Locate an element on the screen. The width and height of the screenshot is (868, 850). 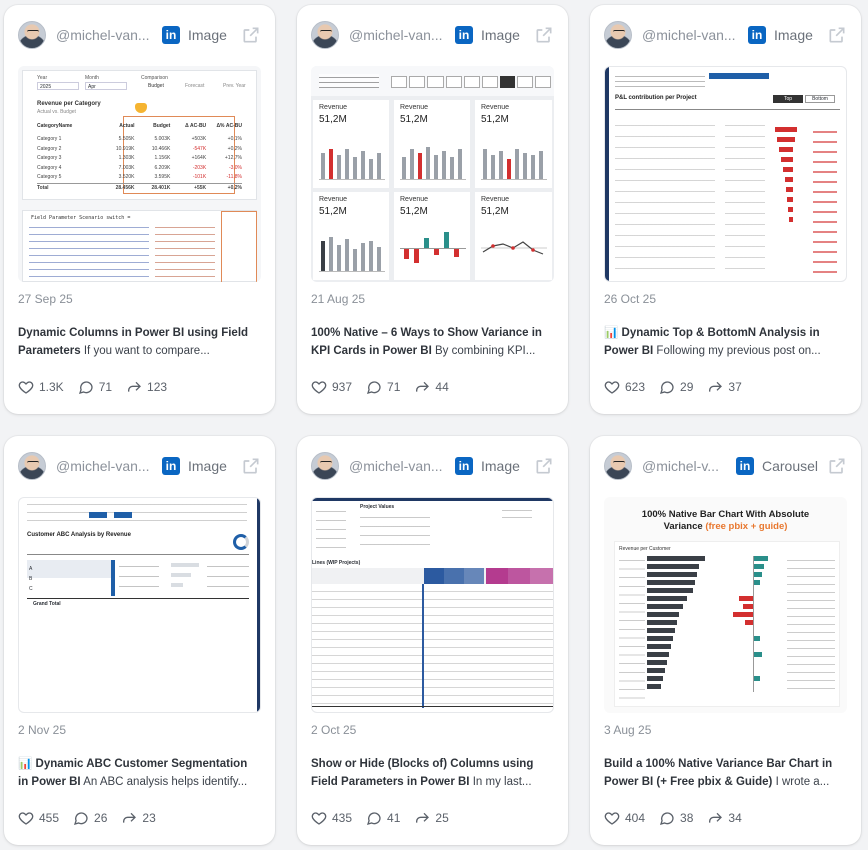
thumb-r4c0: Category 5 is located at coordinates (49, 177).